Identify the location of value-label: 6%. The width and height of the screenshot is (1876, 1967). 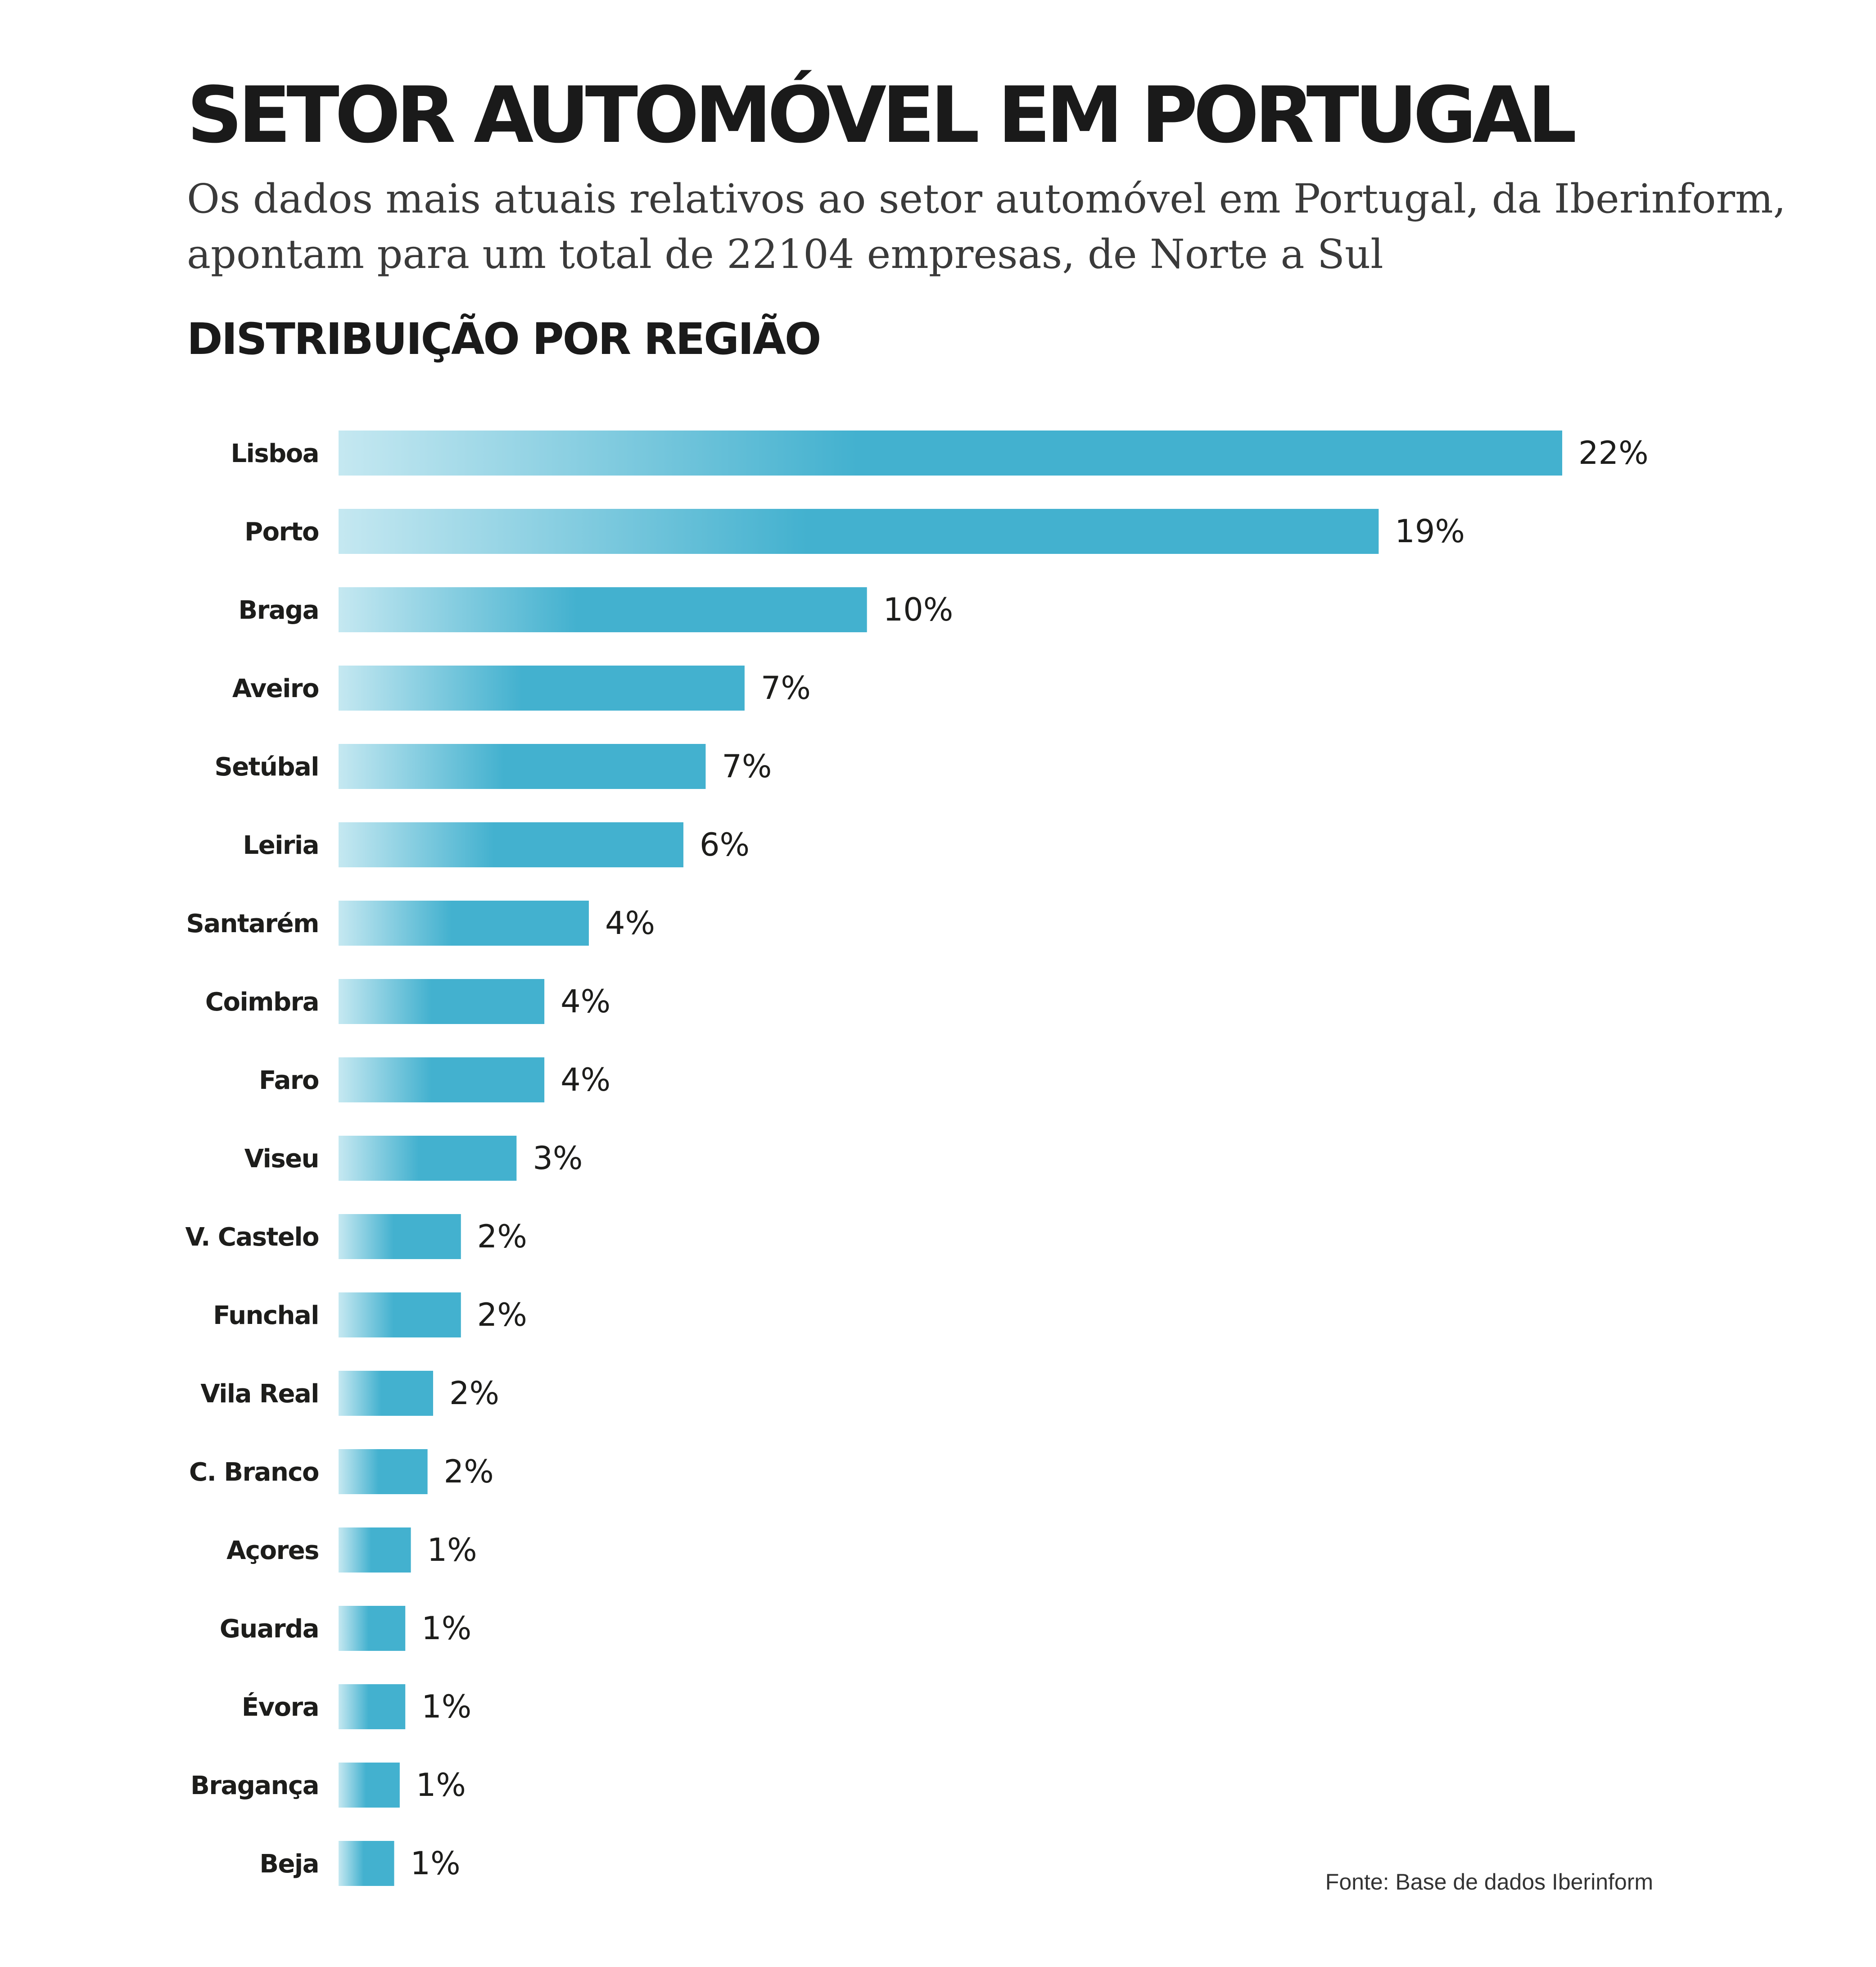
(725, 844).